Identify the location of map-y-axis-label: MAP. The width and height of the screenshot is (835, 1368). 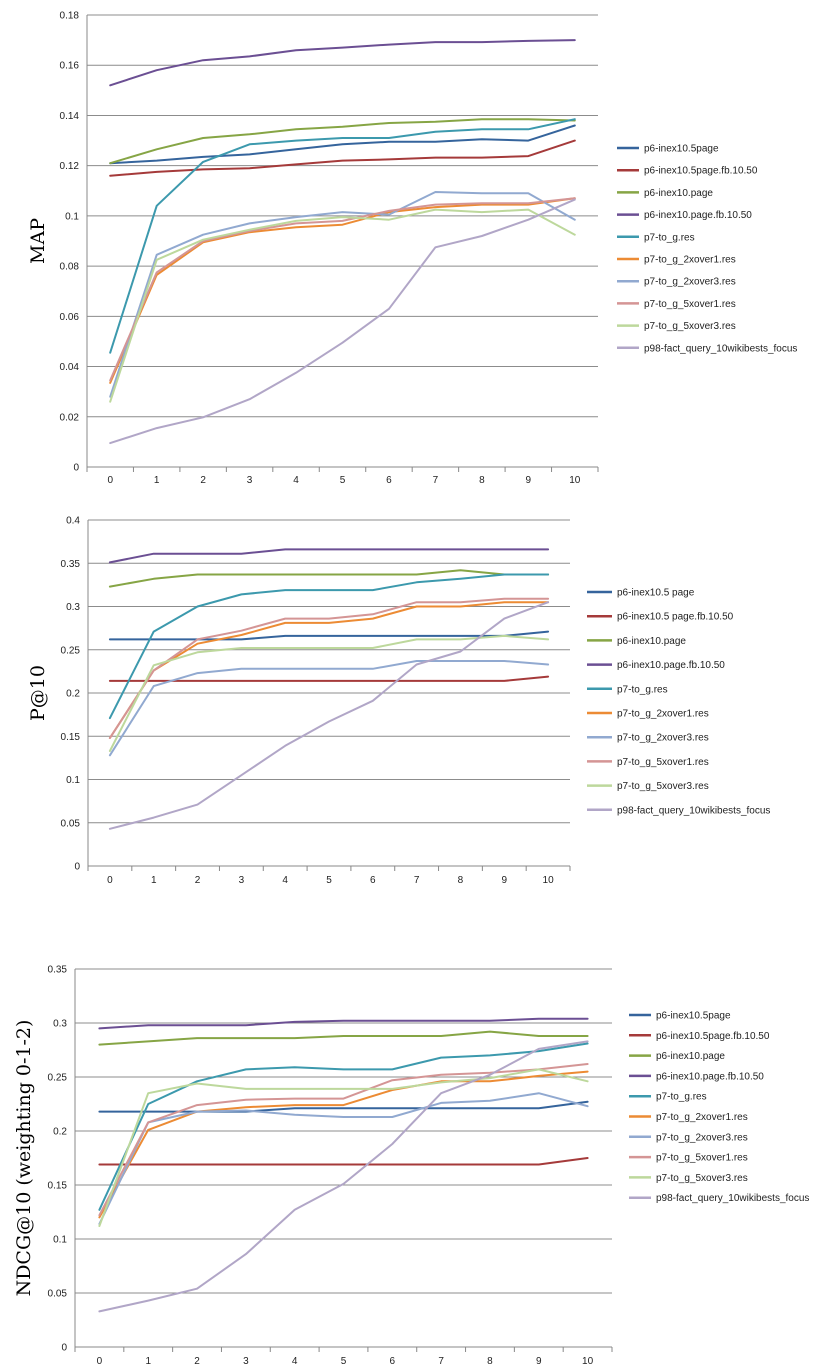
(38, 241).